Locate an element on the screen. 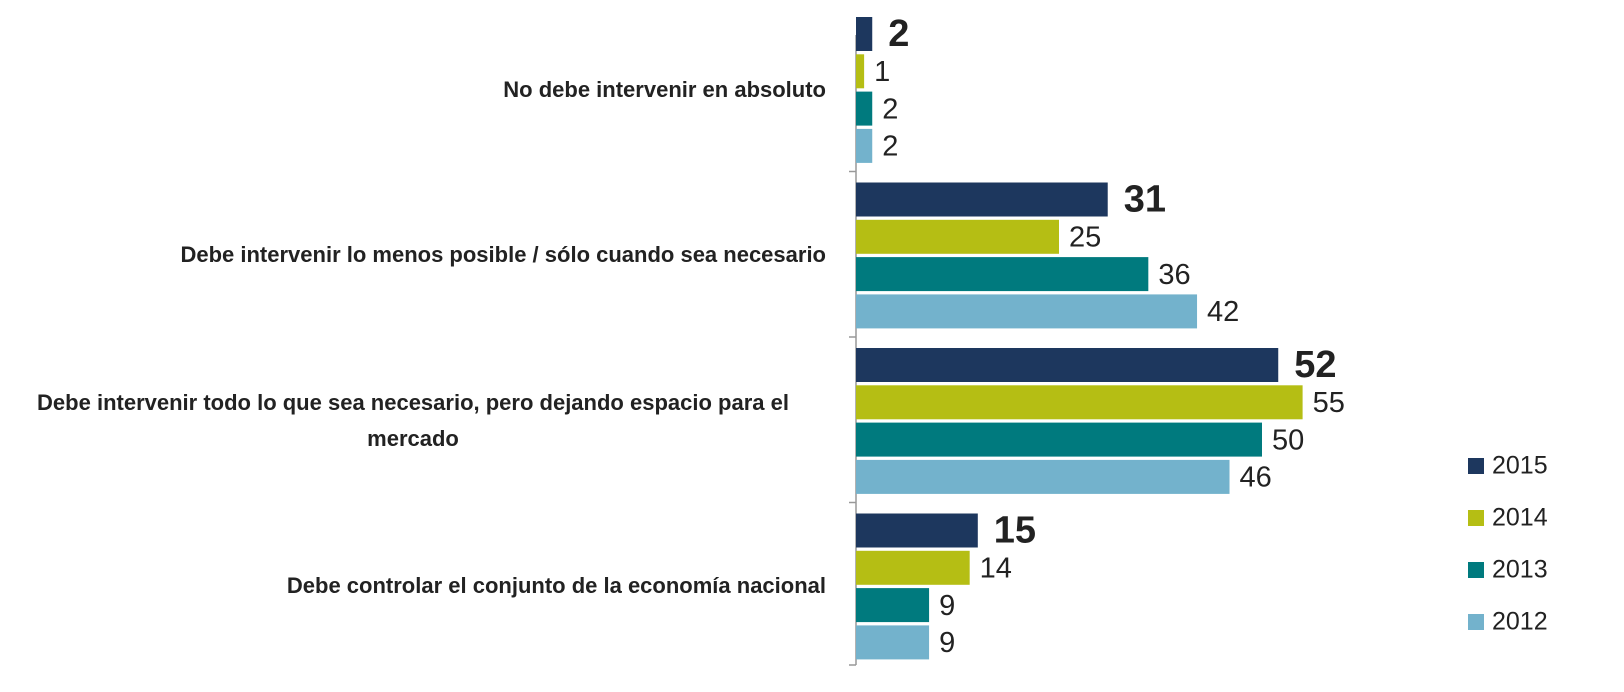 The width and height of the screenshot is (1624, 692). category-label: No debe intervenir en absoluto is located at coordinates (664, 89).